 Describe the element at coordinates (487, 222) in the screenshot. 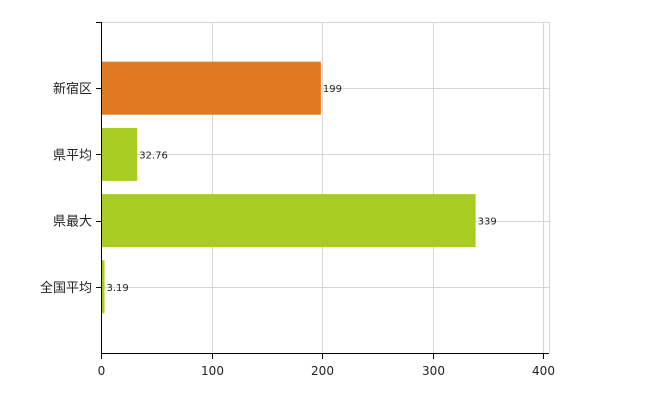

I see `data-label-2: 339` at that location.